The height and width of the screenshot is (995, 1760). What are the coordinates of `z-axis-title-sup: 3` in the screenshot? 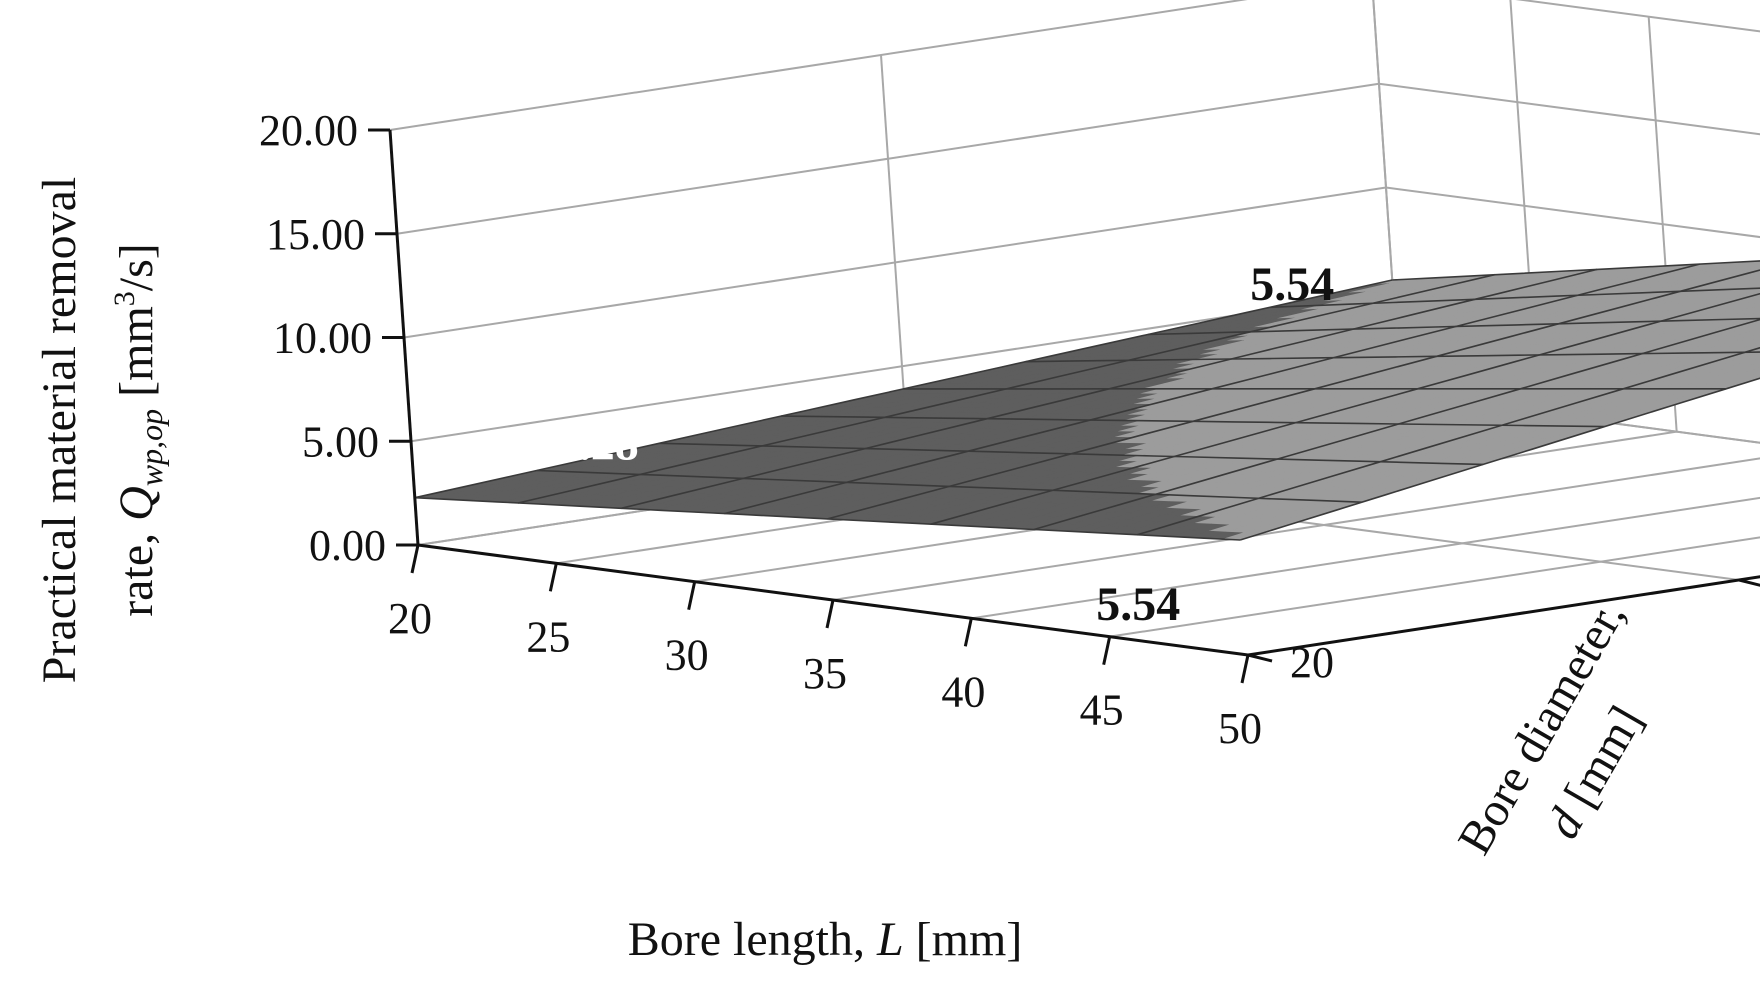 It's located at (124, 298).